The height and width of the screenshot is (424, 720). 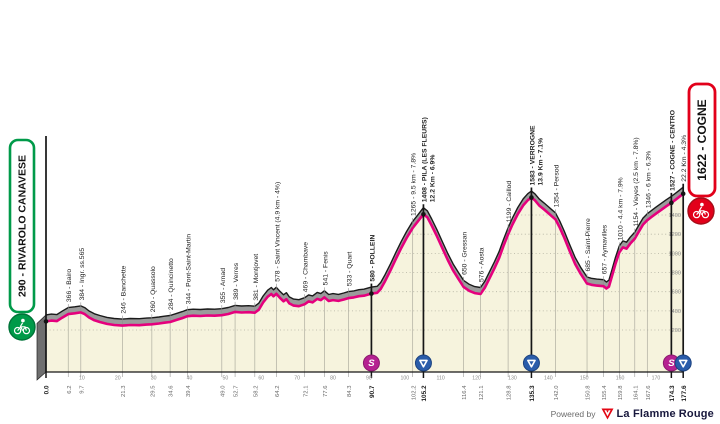 What do you see at coordinates (621, 392) in the screenshot?
I see `km-label: 159.8` at bounding box center [621, 392].